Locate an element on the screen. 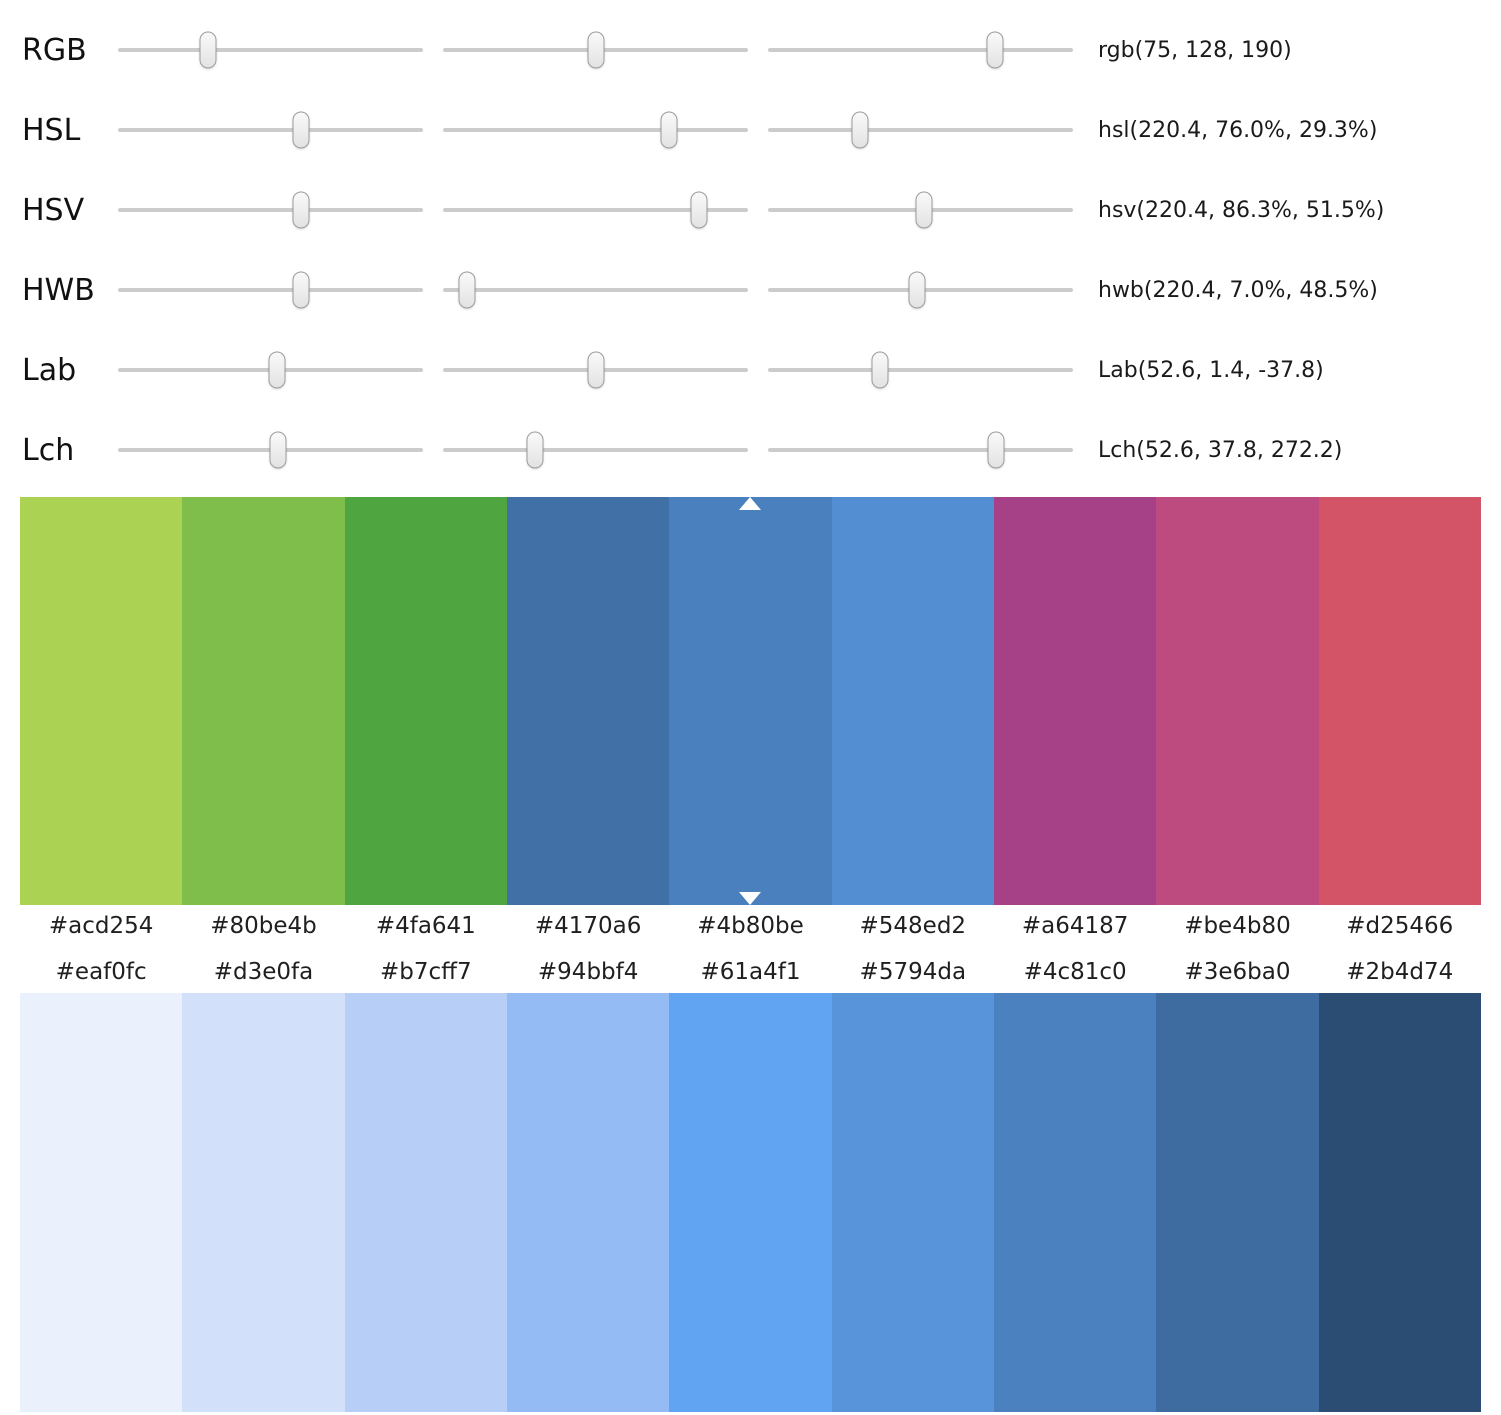 The height and width of the screenshot is (1415, 1501). slider-row-lch: Lch Lch(52.6, 37.8, 272.2) is located at coordinates (750, 450).